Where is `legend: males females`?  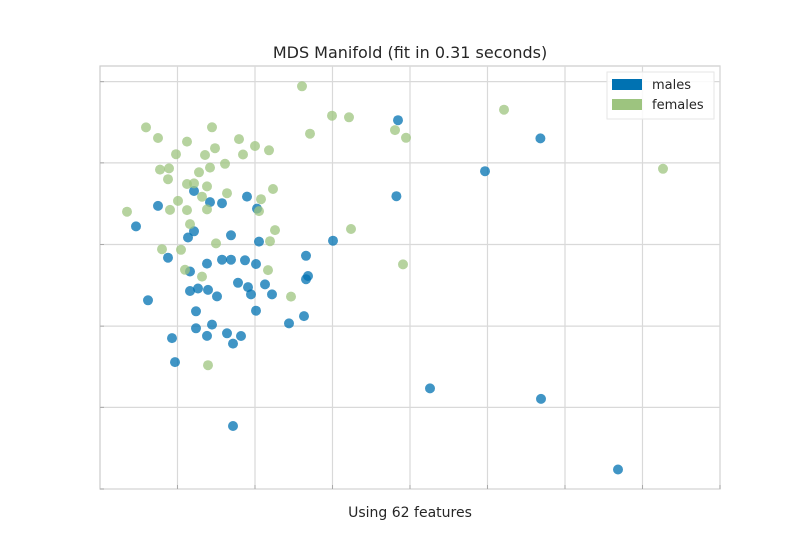
legend: males females is located at coordinates (660, 95).